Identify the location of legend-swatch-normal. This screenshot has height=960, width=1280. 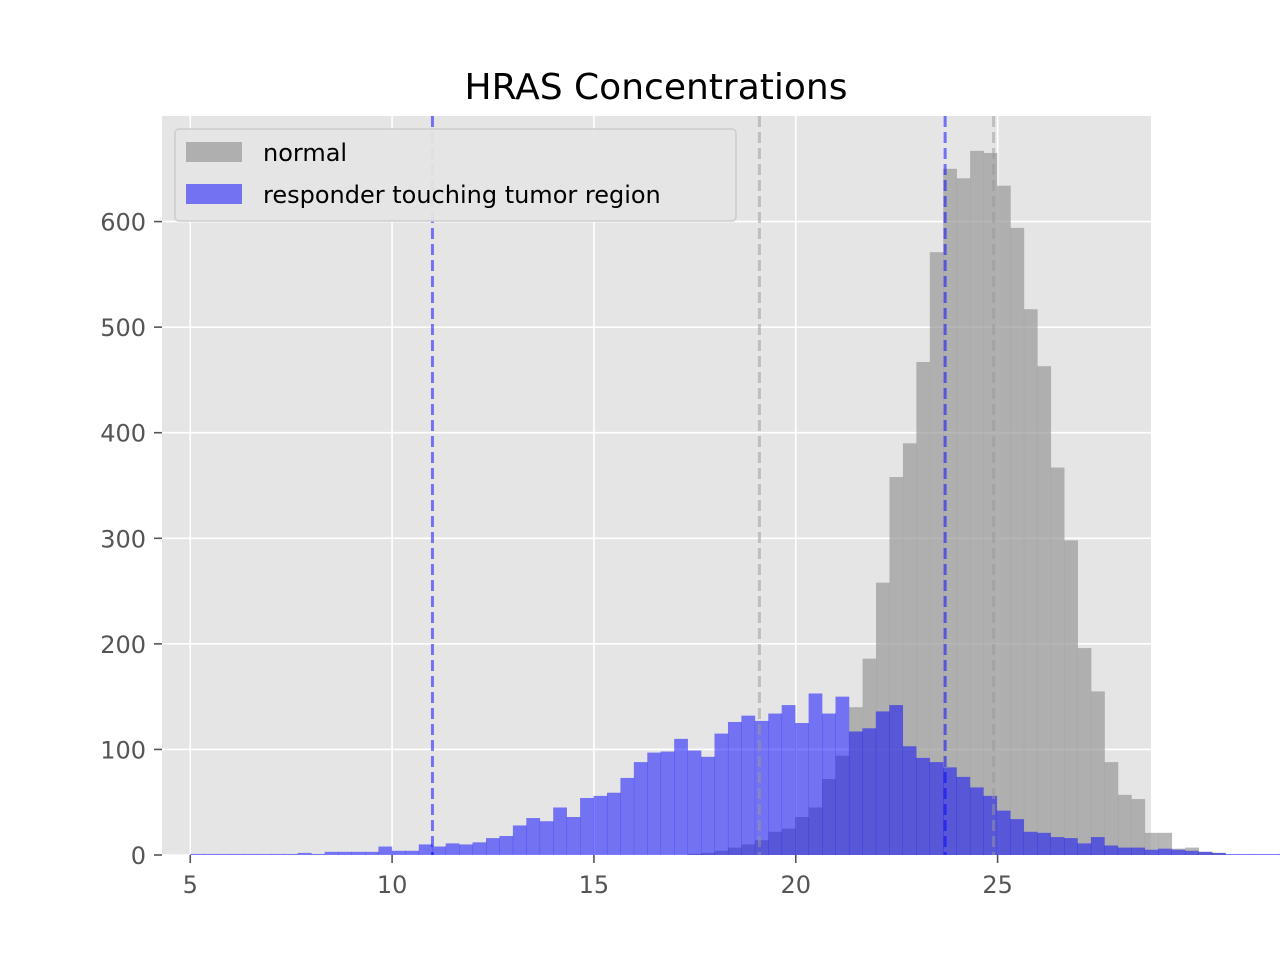
(214, 152).